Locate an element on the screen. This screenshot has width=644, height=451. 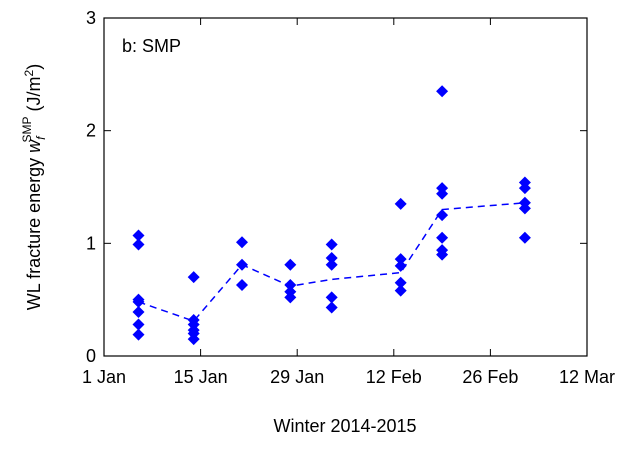
y-tick-label: 0 is located at coordinates (91, 356).